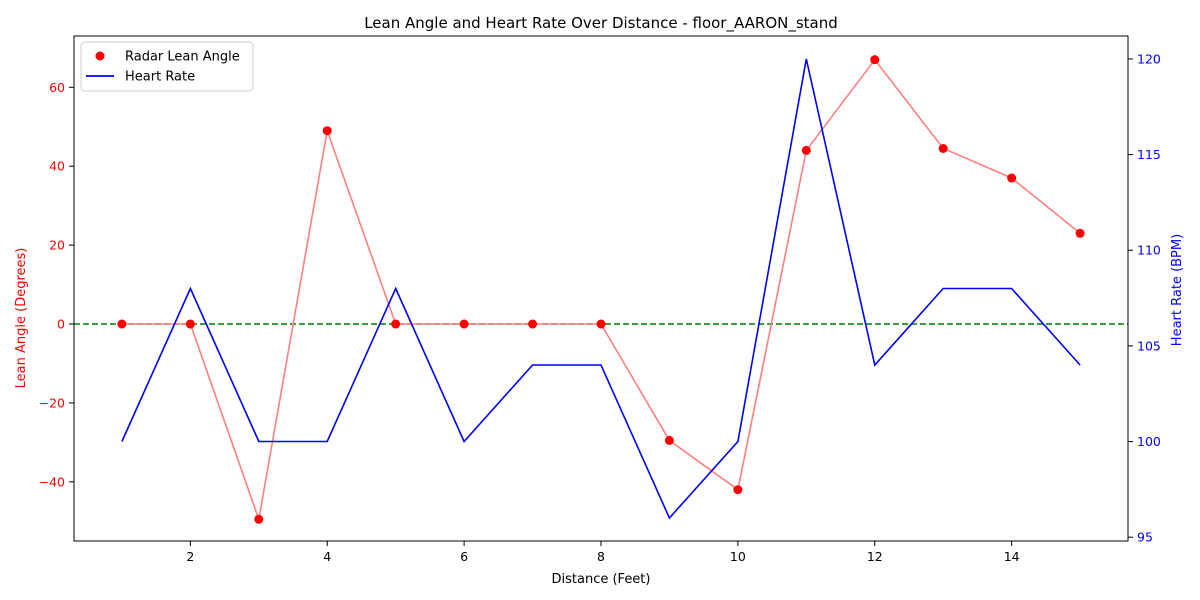 The height and width of the screenshot is (600, 1200). What do you see at coordinates (601, 579) in the screenshot?
I see `x-axis-label: Distance (Feet)` at bounding box center [601, 579].